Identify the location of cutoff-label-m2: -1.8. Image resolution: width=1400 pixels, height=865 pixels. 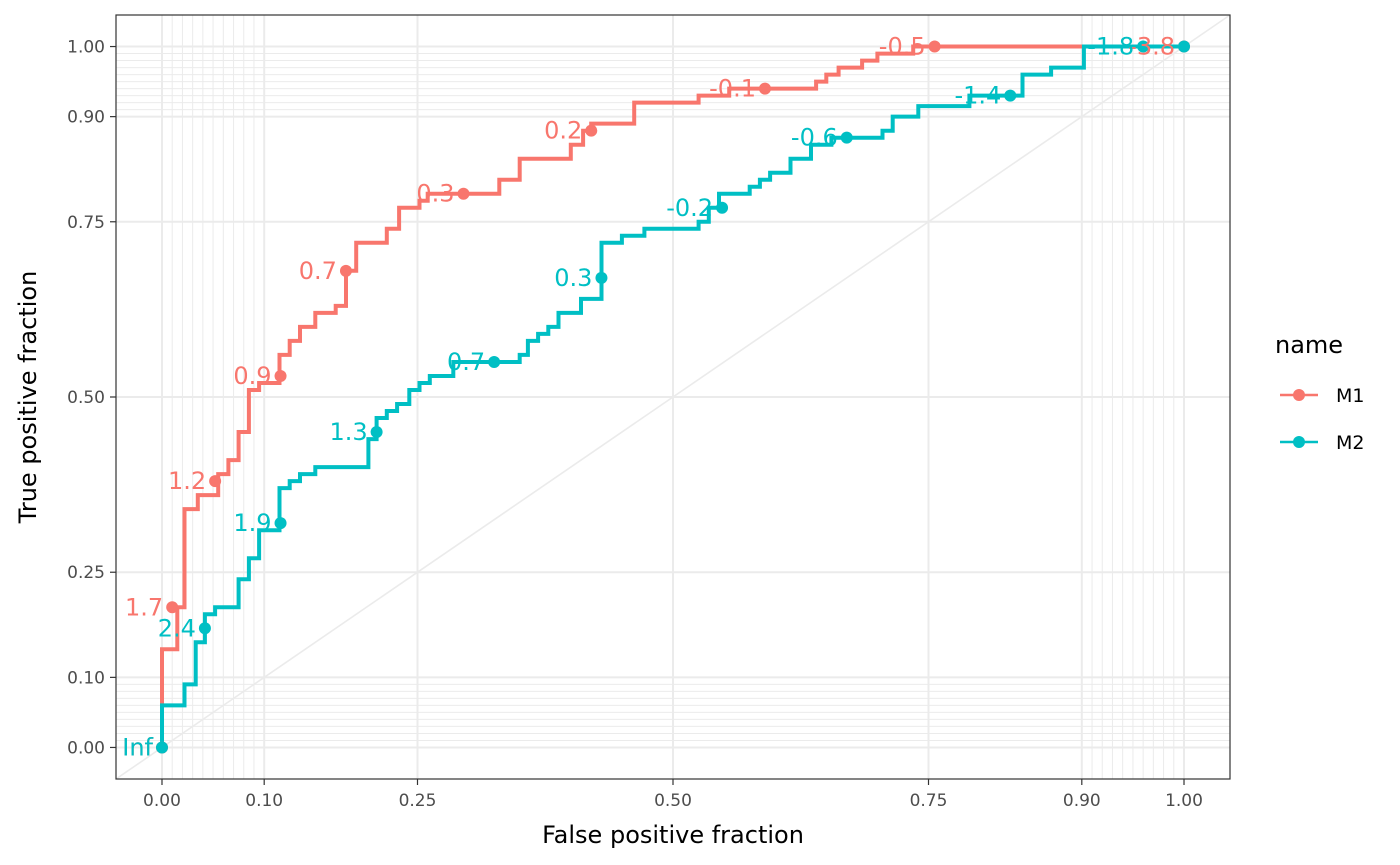
(1110, 47).